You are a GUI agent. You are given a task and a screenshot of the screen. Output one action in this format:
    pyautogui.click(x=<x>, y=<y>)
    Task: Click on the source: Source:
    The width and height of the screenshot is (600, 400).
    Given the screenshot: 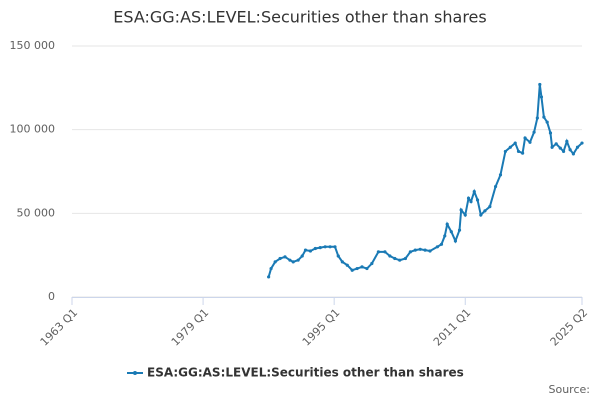 What is the action you would take?
    pyautogui.click(x=570, y=389)
    